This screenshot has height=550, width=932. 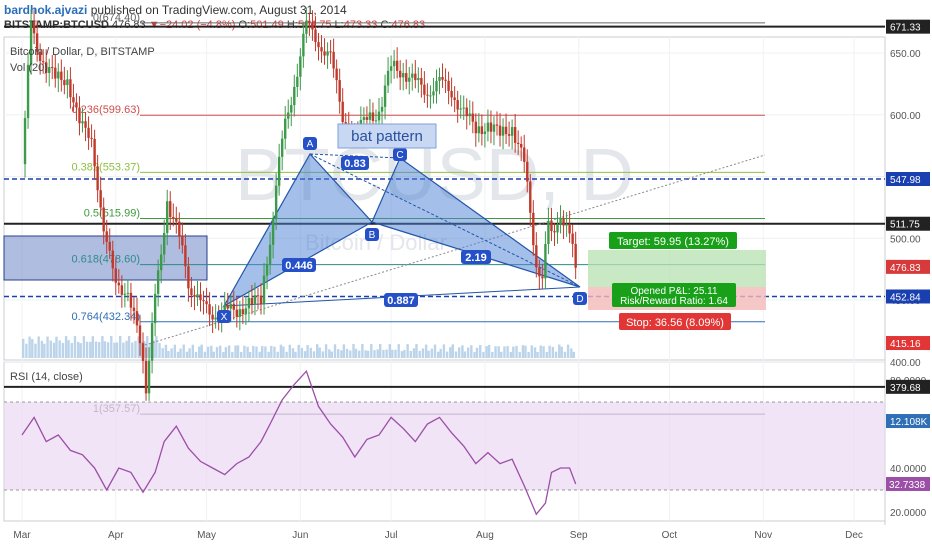 I want to click on price-tag-box, so click(x=908, y=343).